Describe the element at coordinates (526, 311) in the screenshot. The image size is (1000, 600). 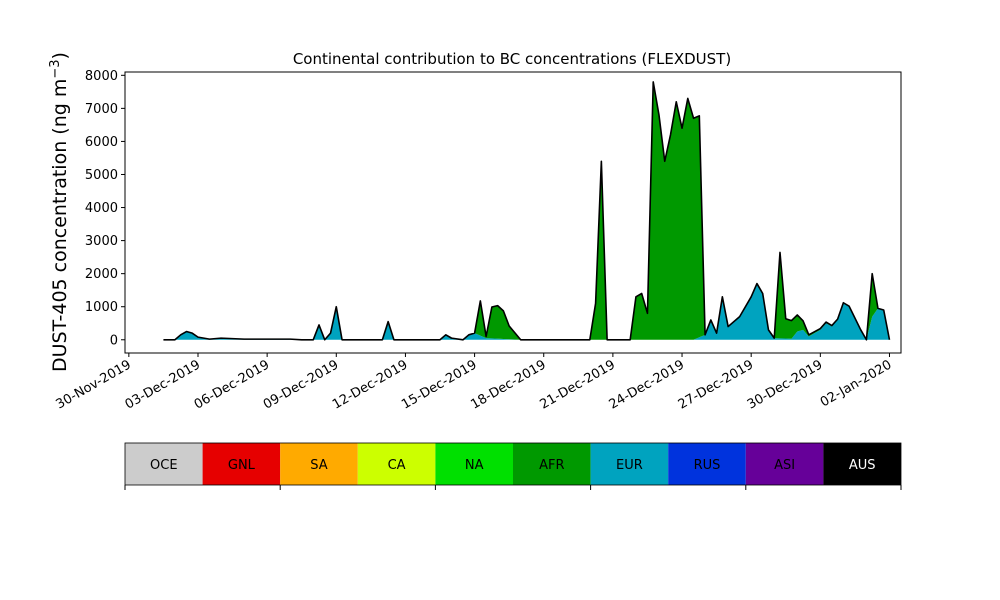
I see `area-eur` at that location.